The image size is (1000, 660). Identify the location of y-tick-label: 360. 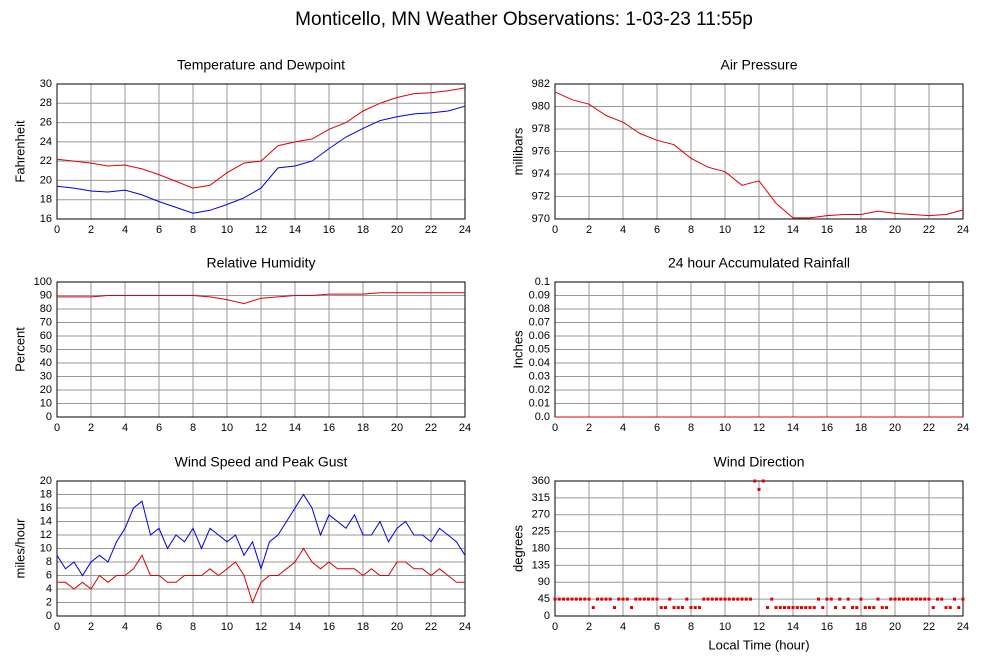
(541, 481).